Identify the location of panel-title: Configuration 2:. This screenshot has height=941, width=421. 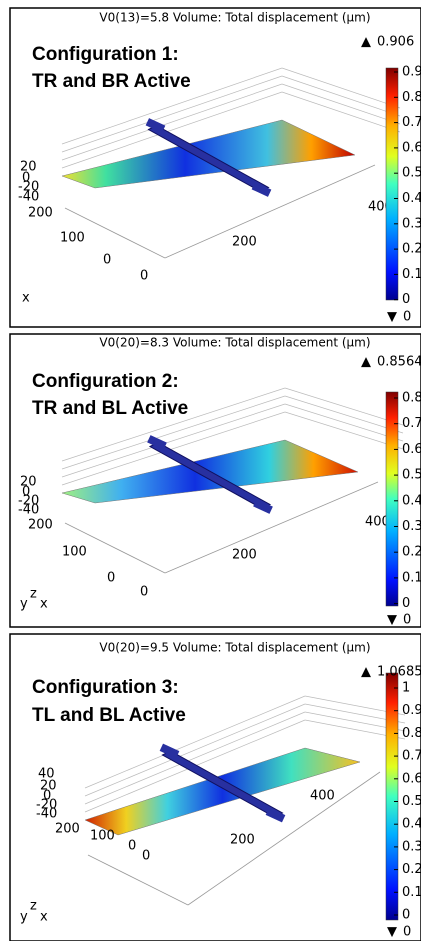
(105, 381).